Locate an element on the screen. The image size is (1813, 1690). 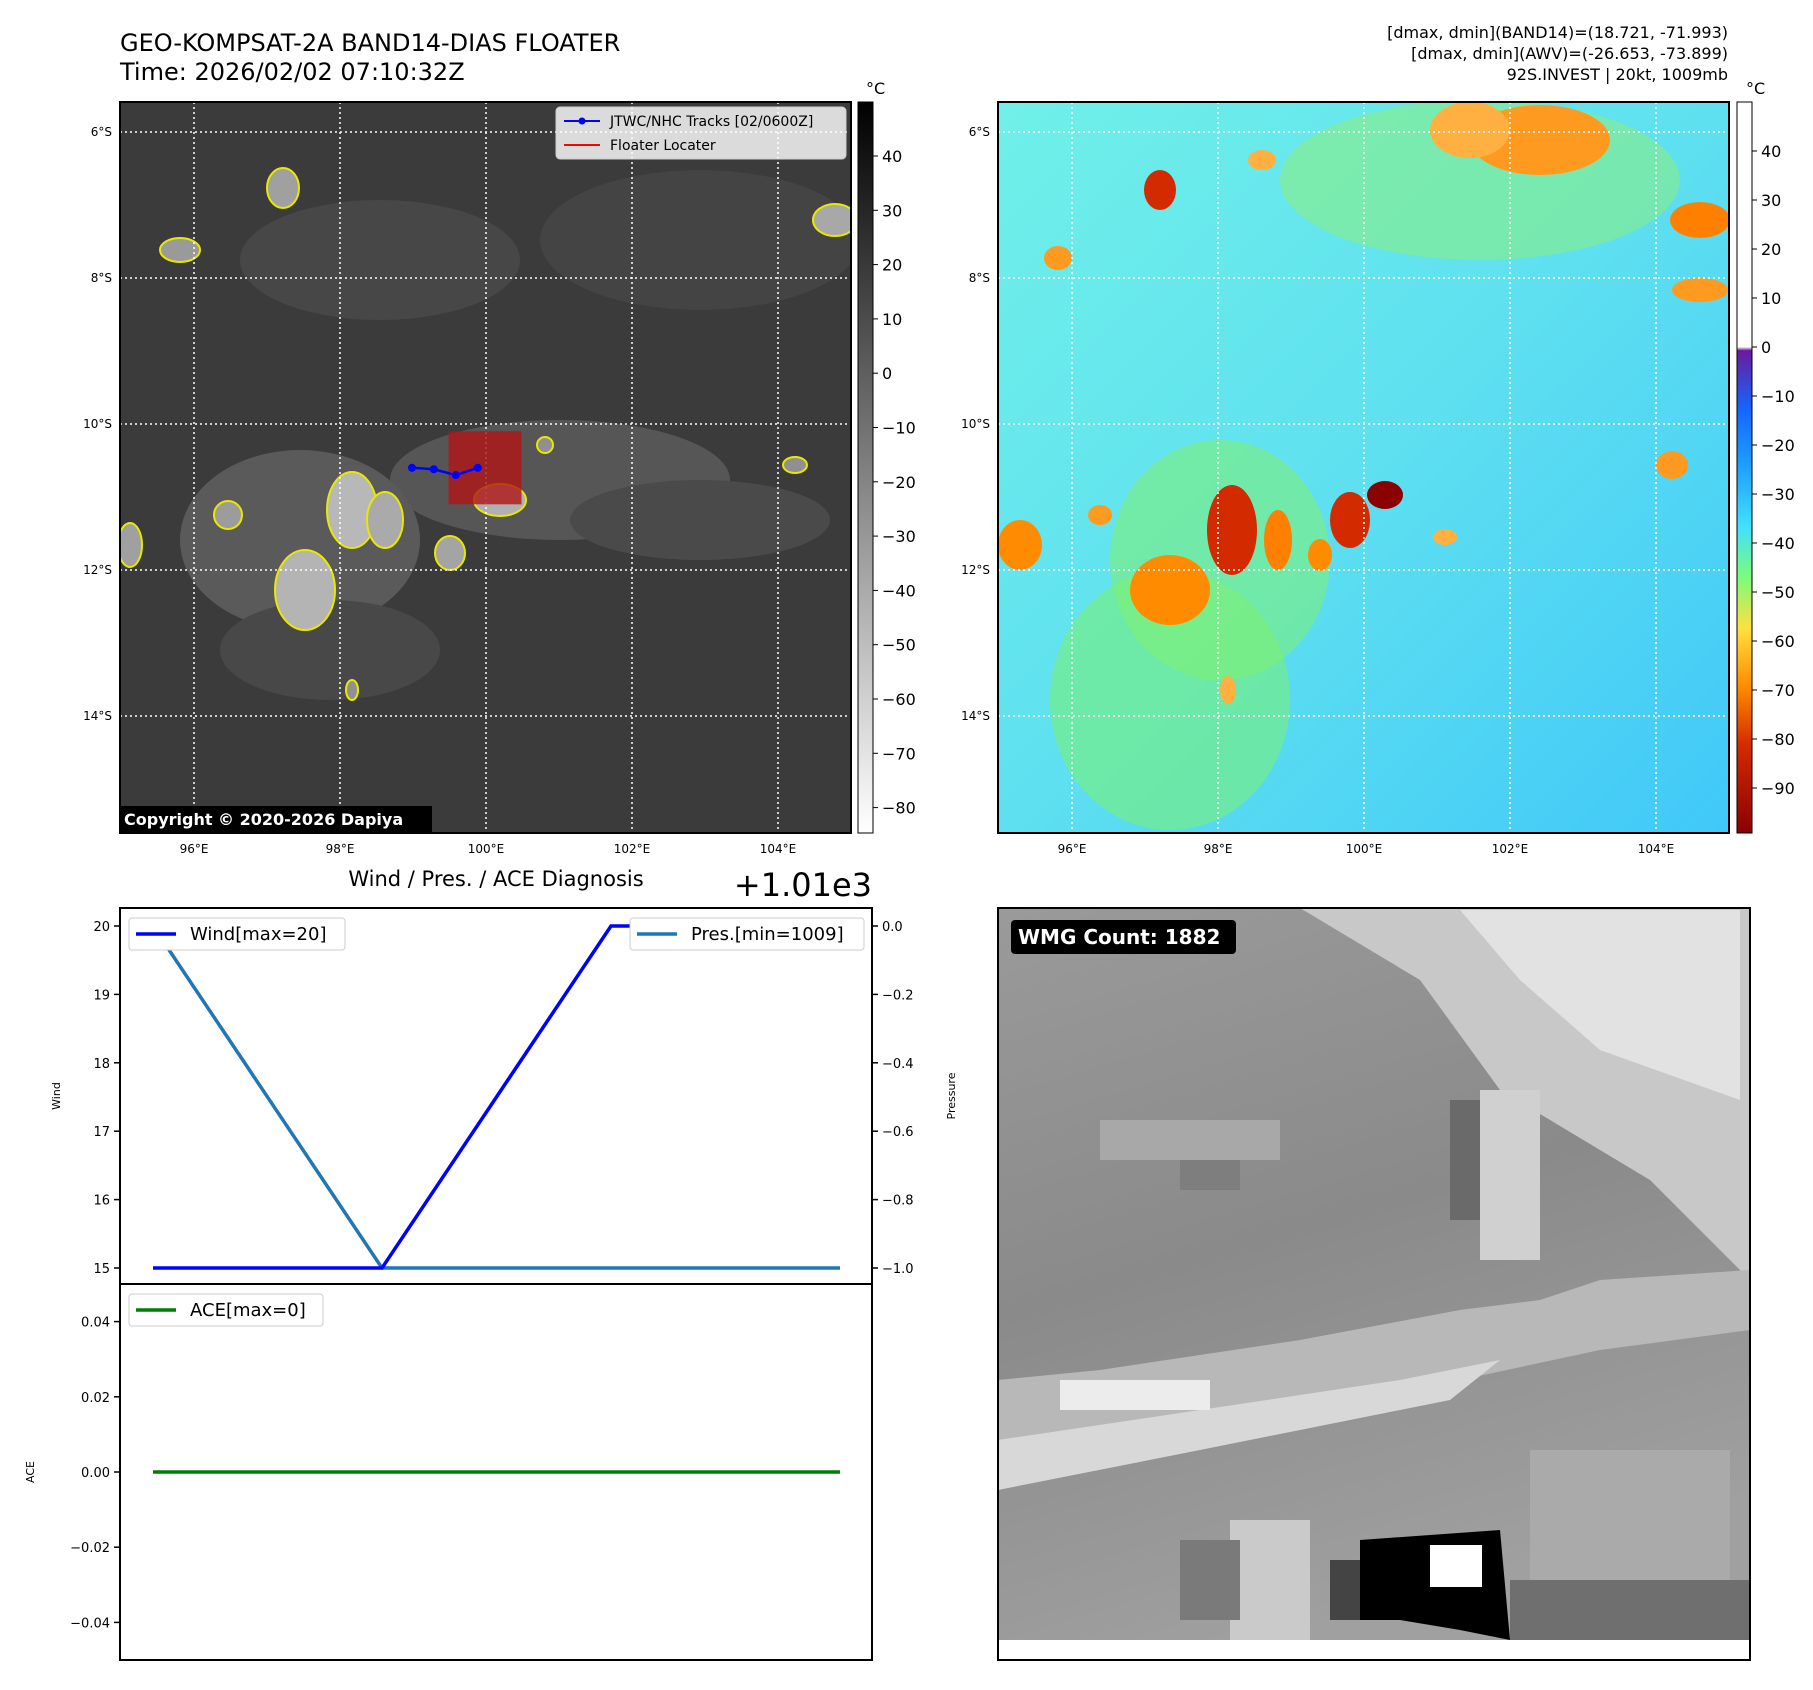
awv-colorbar-unit: °C is located at coordinates (1755, 88).